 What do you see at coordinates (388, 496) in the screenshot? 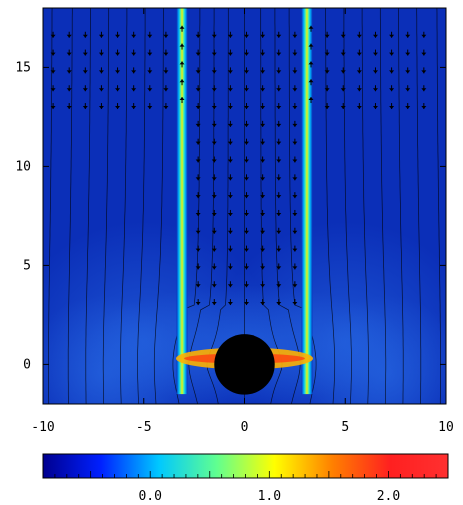
I see `colorbar-tick-label: 2.0` at bounding box center [388, 496].